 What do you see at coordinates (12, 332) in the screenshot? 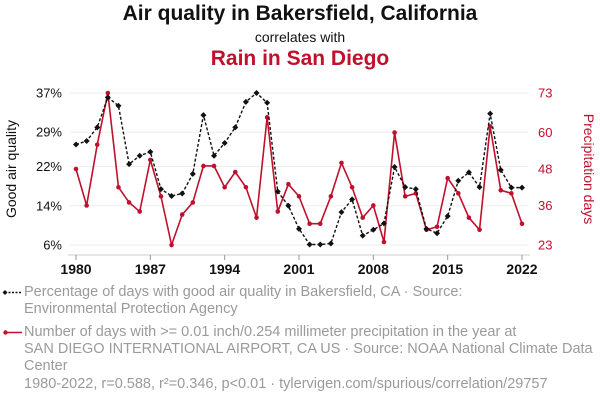
I see `solid-line-dot-icon` at bounding box center [12, 332].